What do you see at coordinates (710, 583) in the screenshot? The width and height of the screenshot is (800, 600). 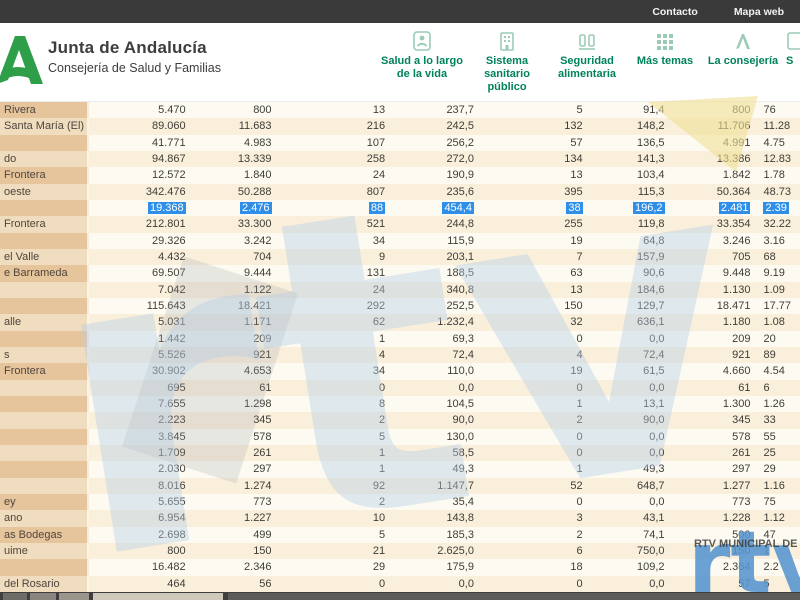 I see `table-cell: 57` at bounding box center [710, 583].